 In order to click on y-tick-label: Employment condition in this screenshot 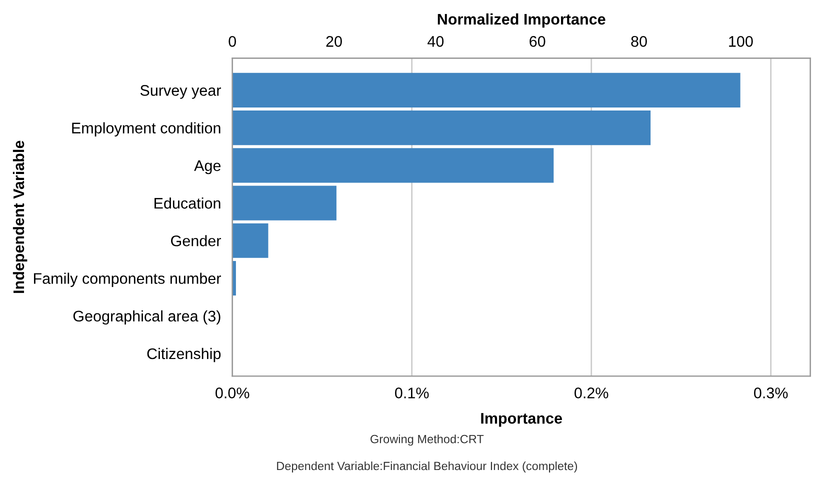, I will do `click(146, 129)`.